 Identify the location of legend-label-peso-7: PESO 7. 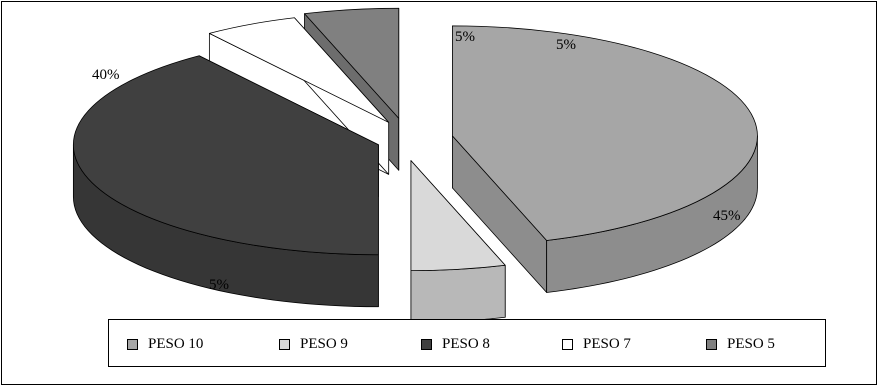
(607, 343).